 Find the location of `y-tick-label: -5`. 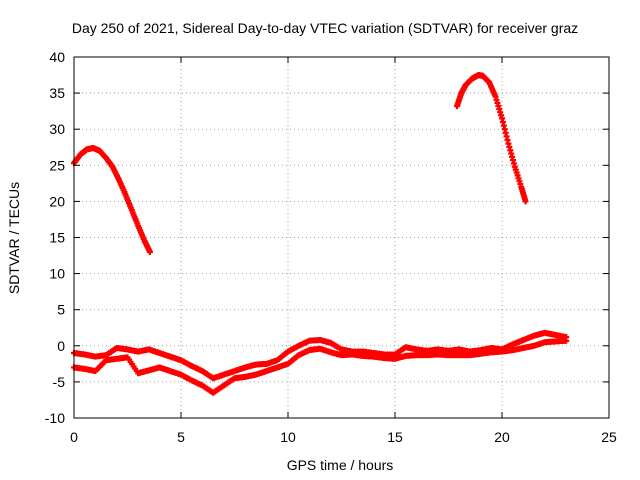

y-tick-label: -5 is located at coordinates (59, 382).